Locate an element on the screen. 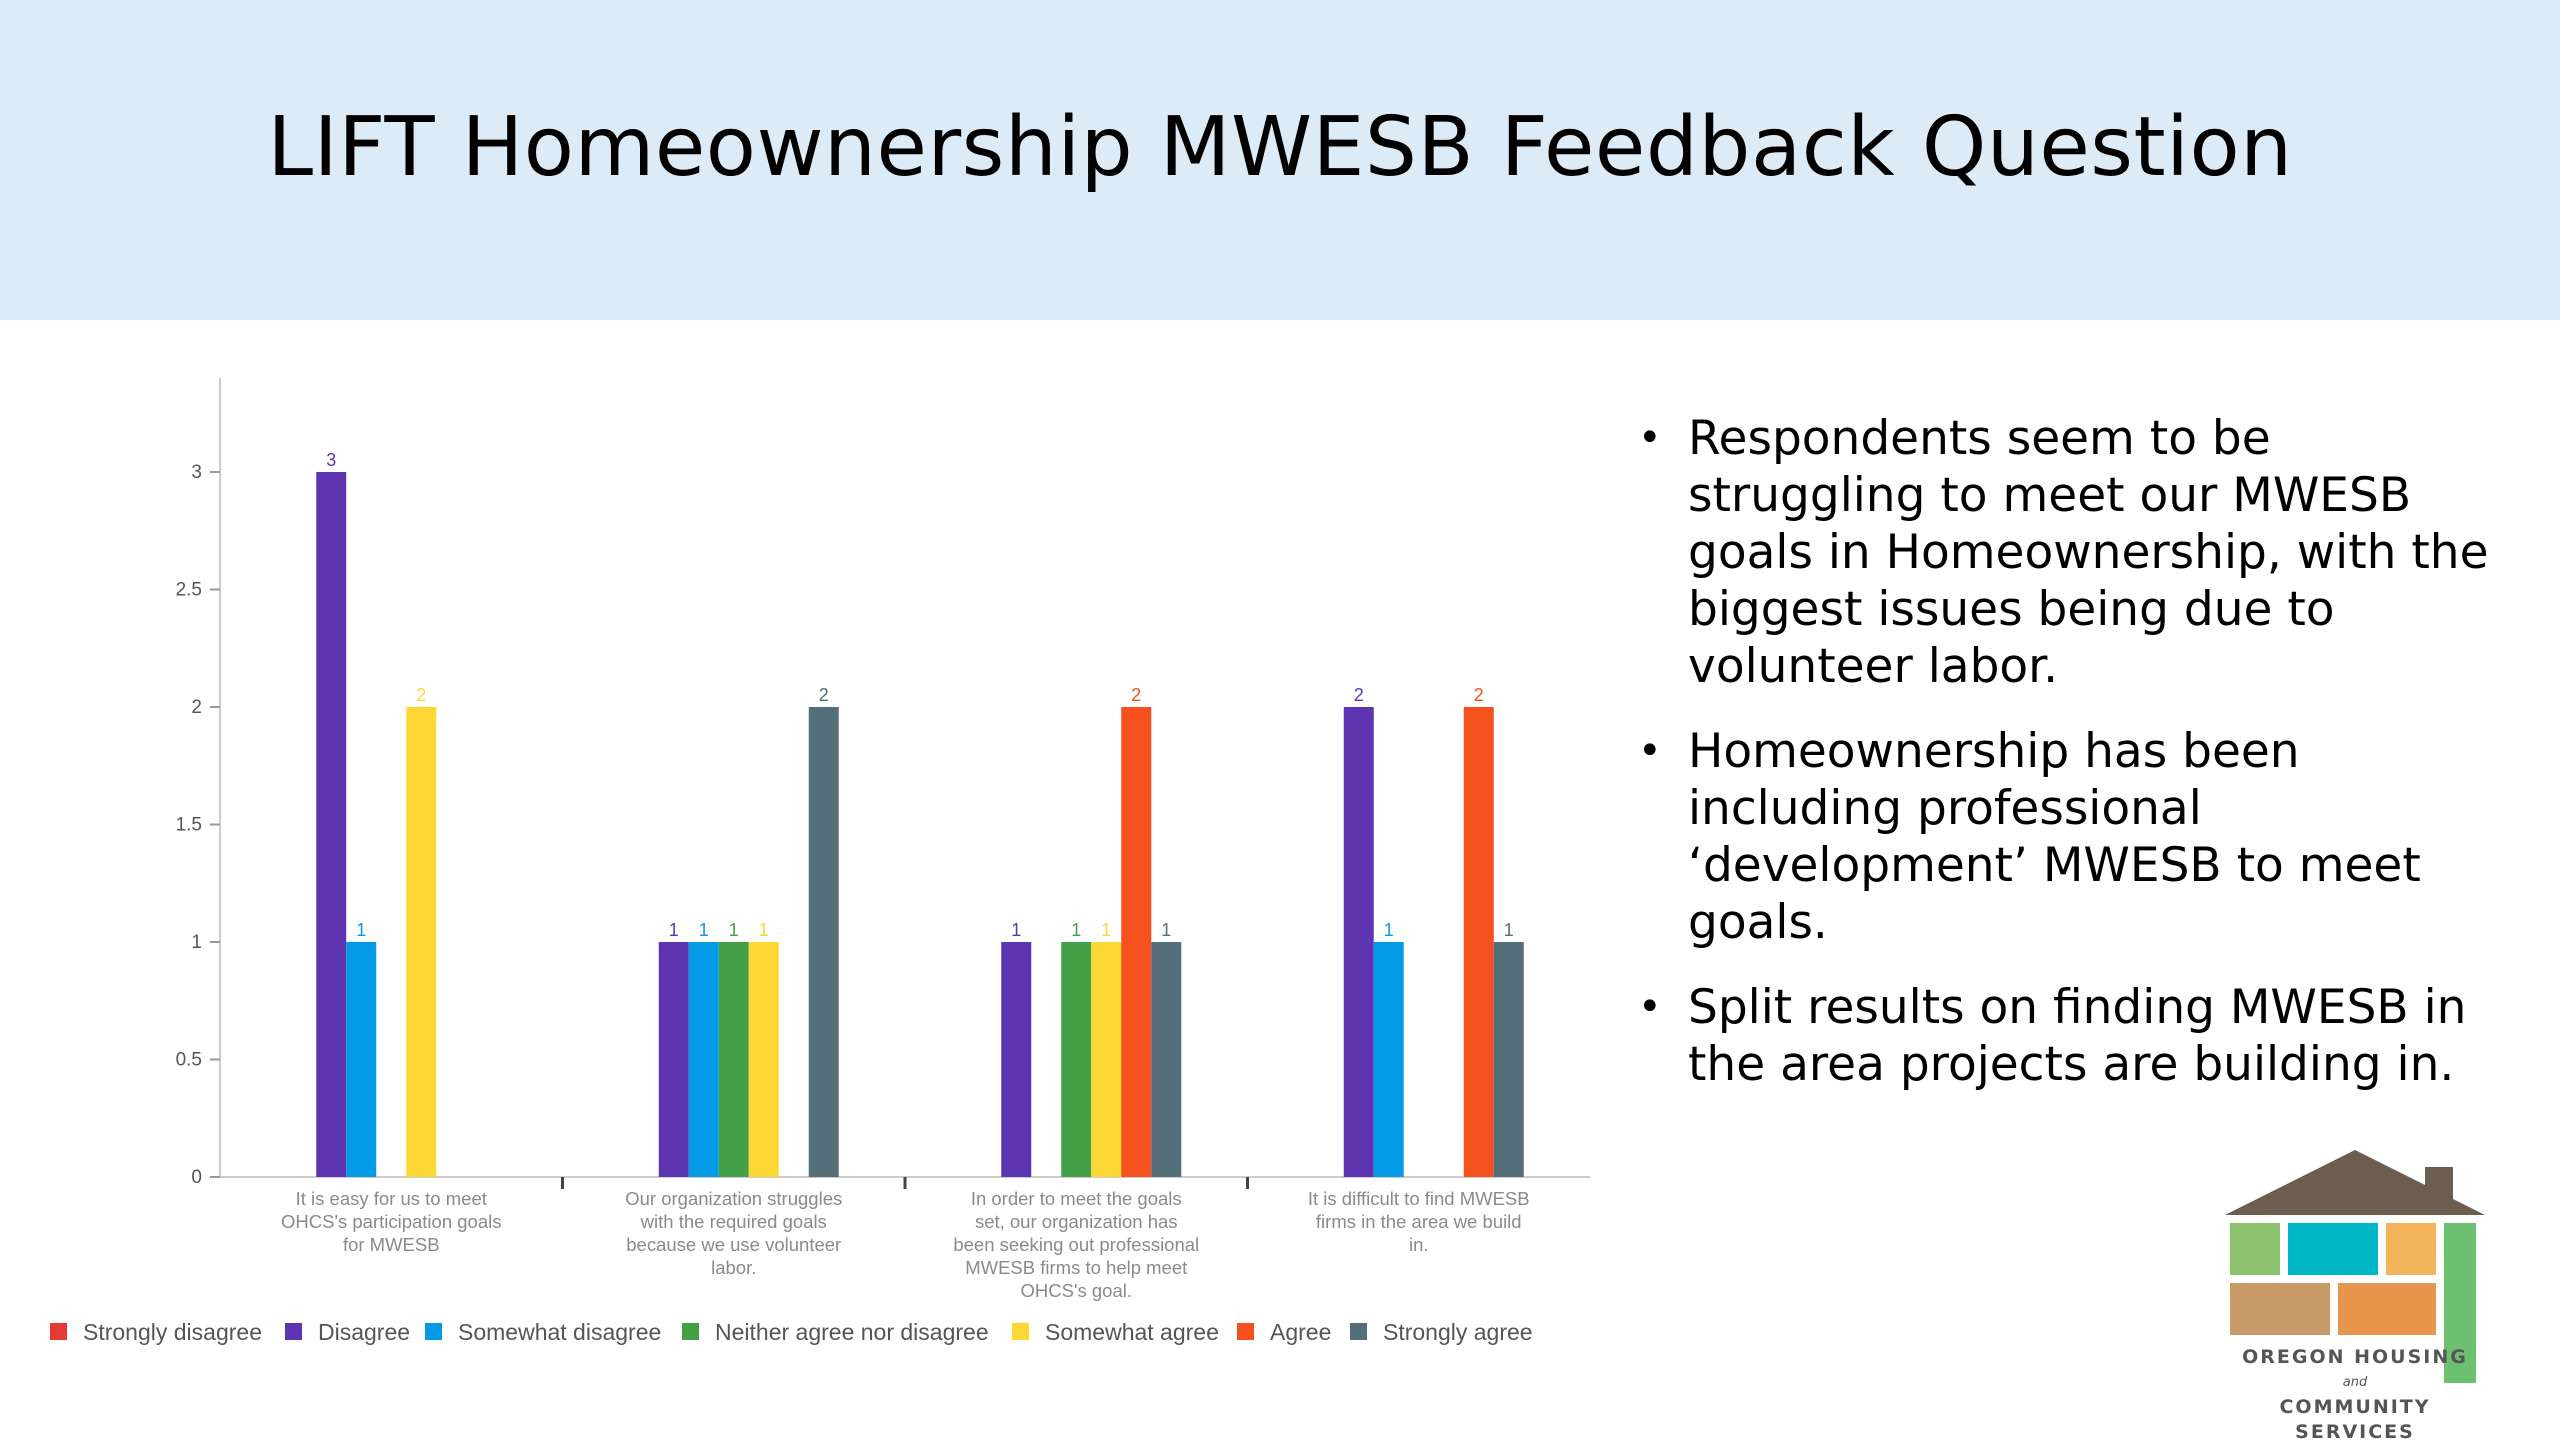 Image resolution: width=2560 pixels, height=1445 pixels. legend-label: Somewhat agree is located at coordinates (1132, 1332).